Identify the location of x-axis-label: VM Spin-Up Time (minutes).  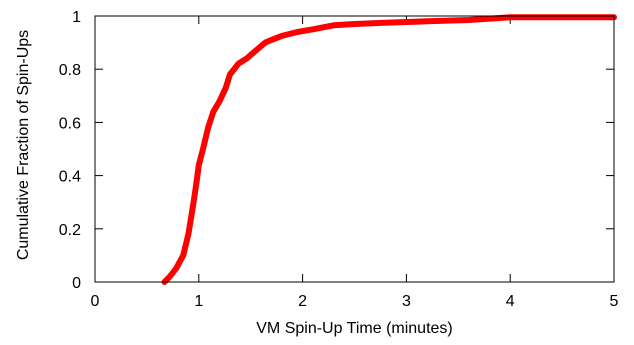
(354, 328).